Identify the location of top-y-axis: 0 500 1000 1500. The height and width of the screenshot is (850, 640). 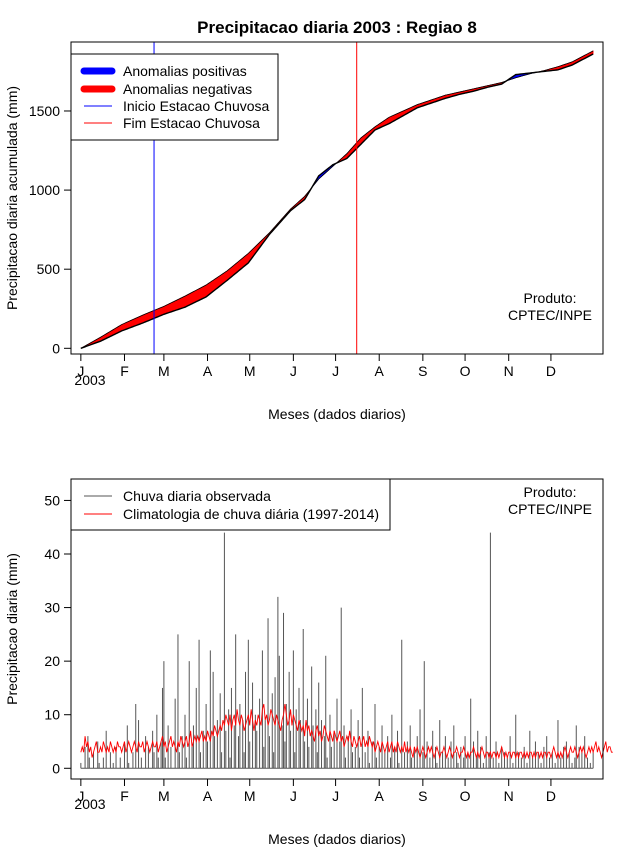
(50, 229).